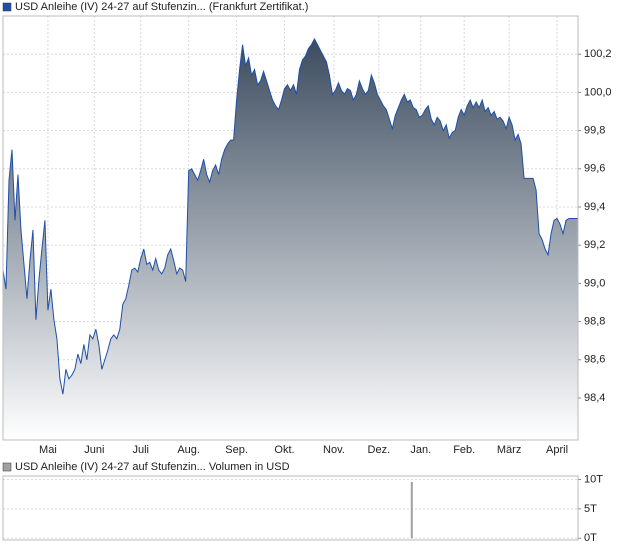  What do you see at coordinates (141, 450) in the screenshot?
I see `x-tick-label: Juli` at bounding box center [141, 450].